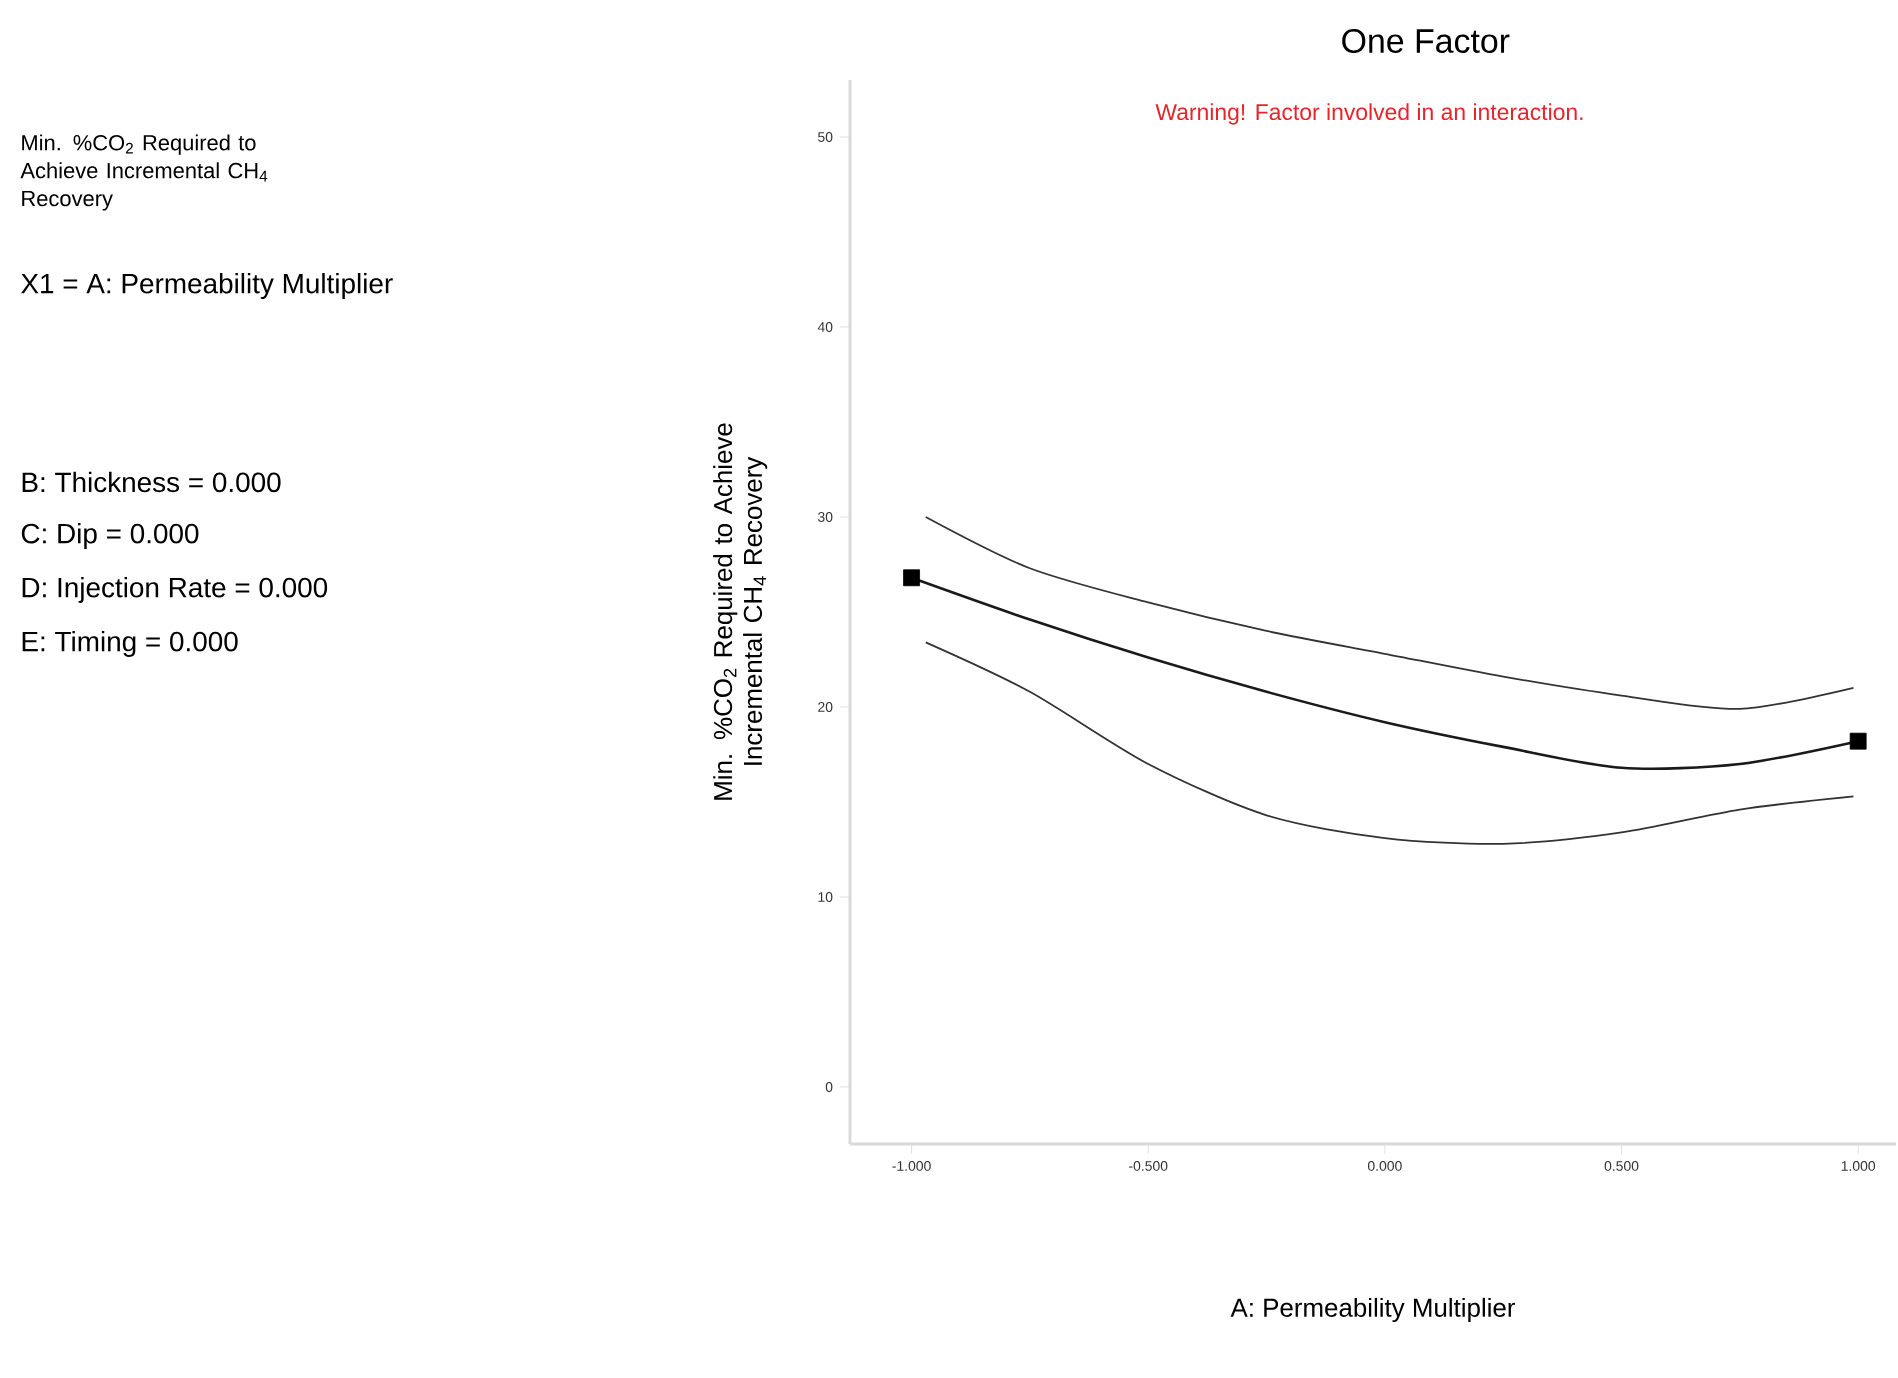 The image size is (1898, 1378). I want to click on text: X1 = A: Permeability Multiplier, so click(207, 285).